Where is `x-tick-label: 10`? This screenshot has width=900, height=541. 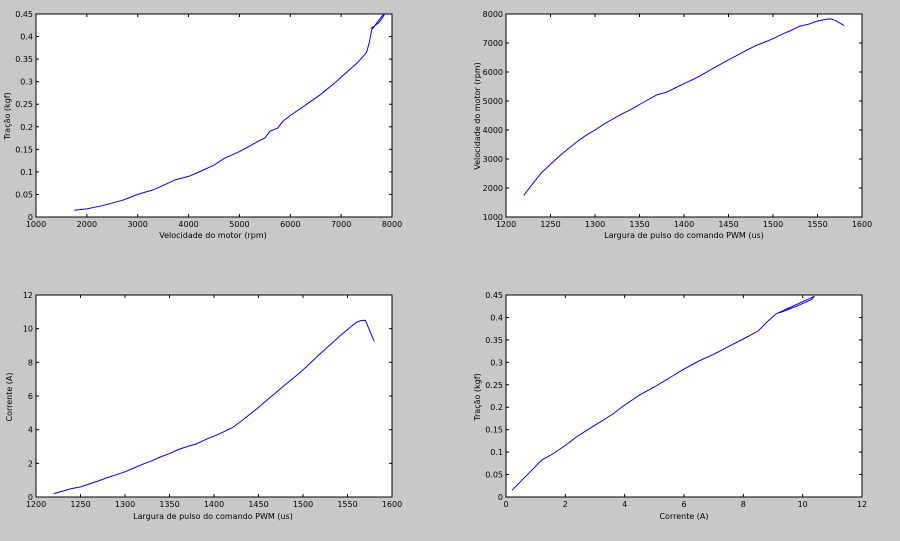 x-tick-label: 10 is located at coordinates (803, 504).